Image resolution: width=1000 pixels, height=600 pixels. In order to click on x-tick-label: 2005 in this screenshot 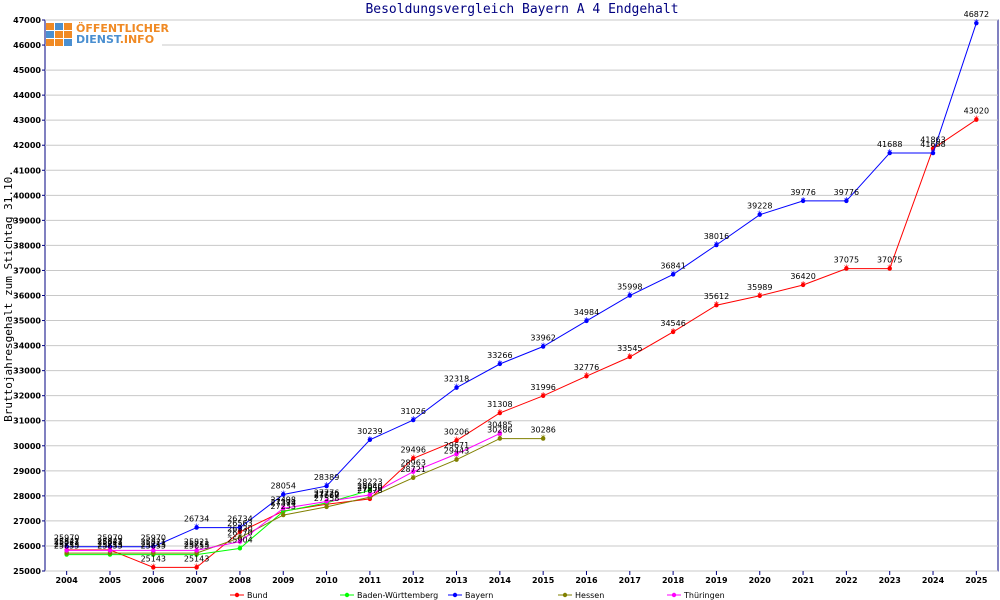, I will do `click(110, 580)`.